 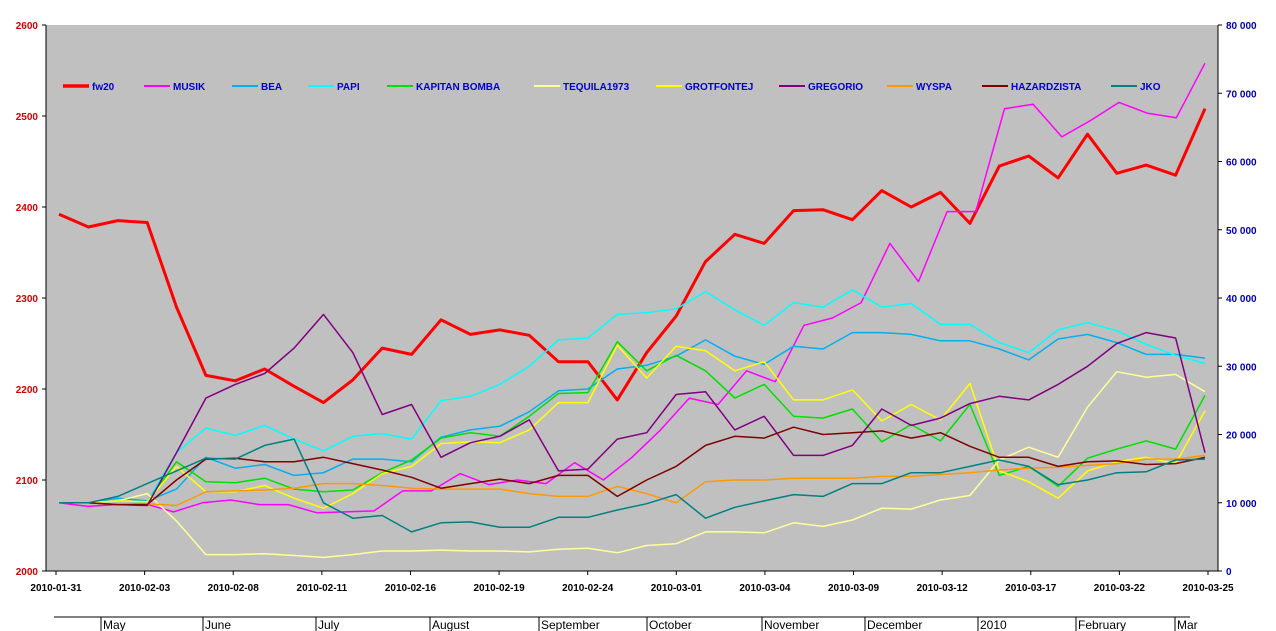 What do you see at coordinates (632, 480) in the screenshot?
I see `series-line-wyspa` at bounding box center [632, 480].